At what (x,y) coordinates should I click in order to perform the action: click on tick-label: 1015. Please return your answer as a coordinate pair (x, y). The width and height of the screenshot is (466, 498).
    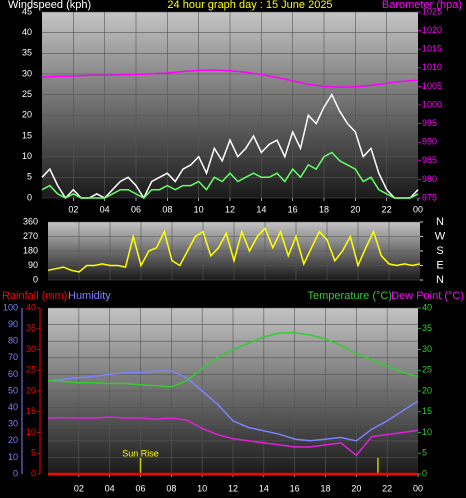
    Looking at the image, I should click on (432, 49).